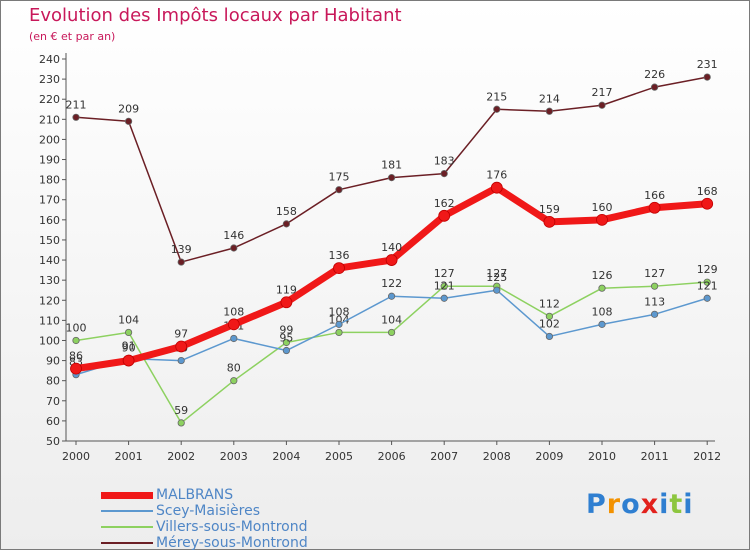  Describe the element at coordinates (602, 207) in the screenshot. I see `data-label: 160` at that location.